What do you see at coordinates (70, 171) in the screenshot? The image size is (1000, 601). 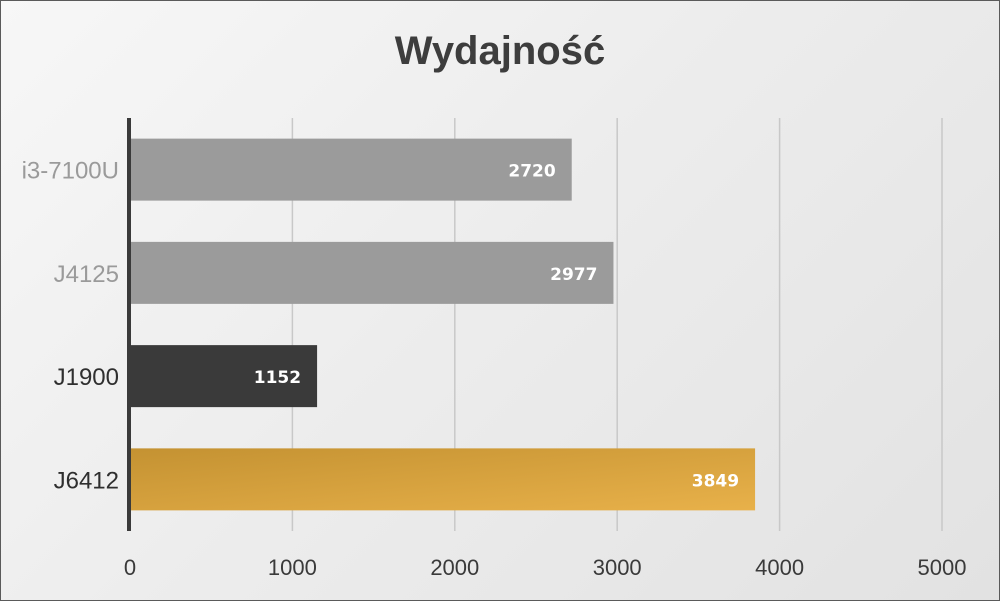 I see `category-label: i3-7100U` at bounding box center [70, 171].